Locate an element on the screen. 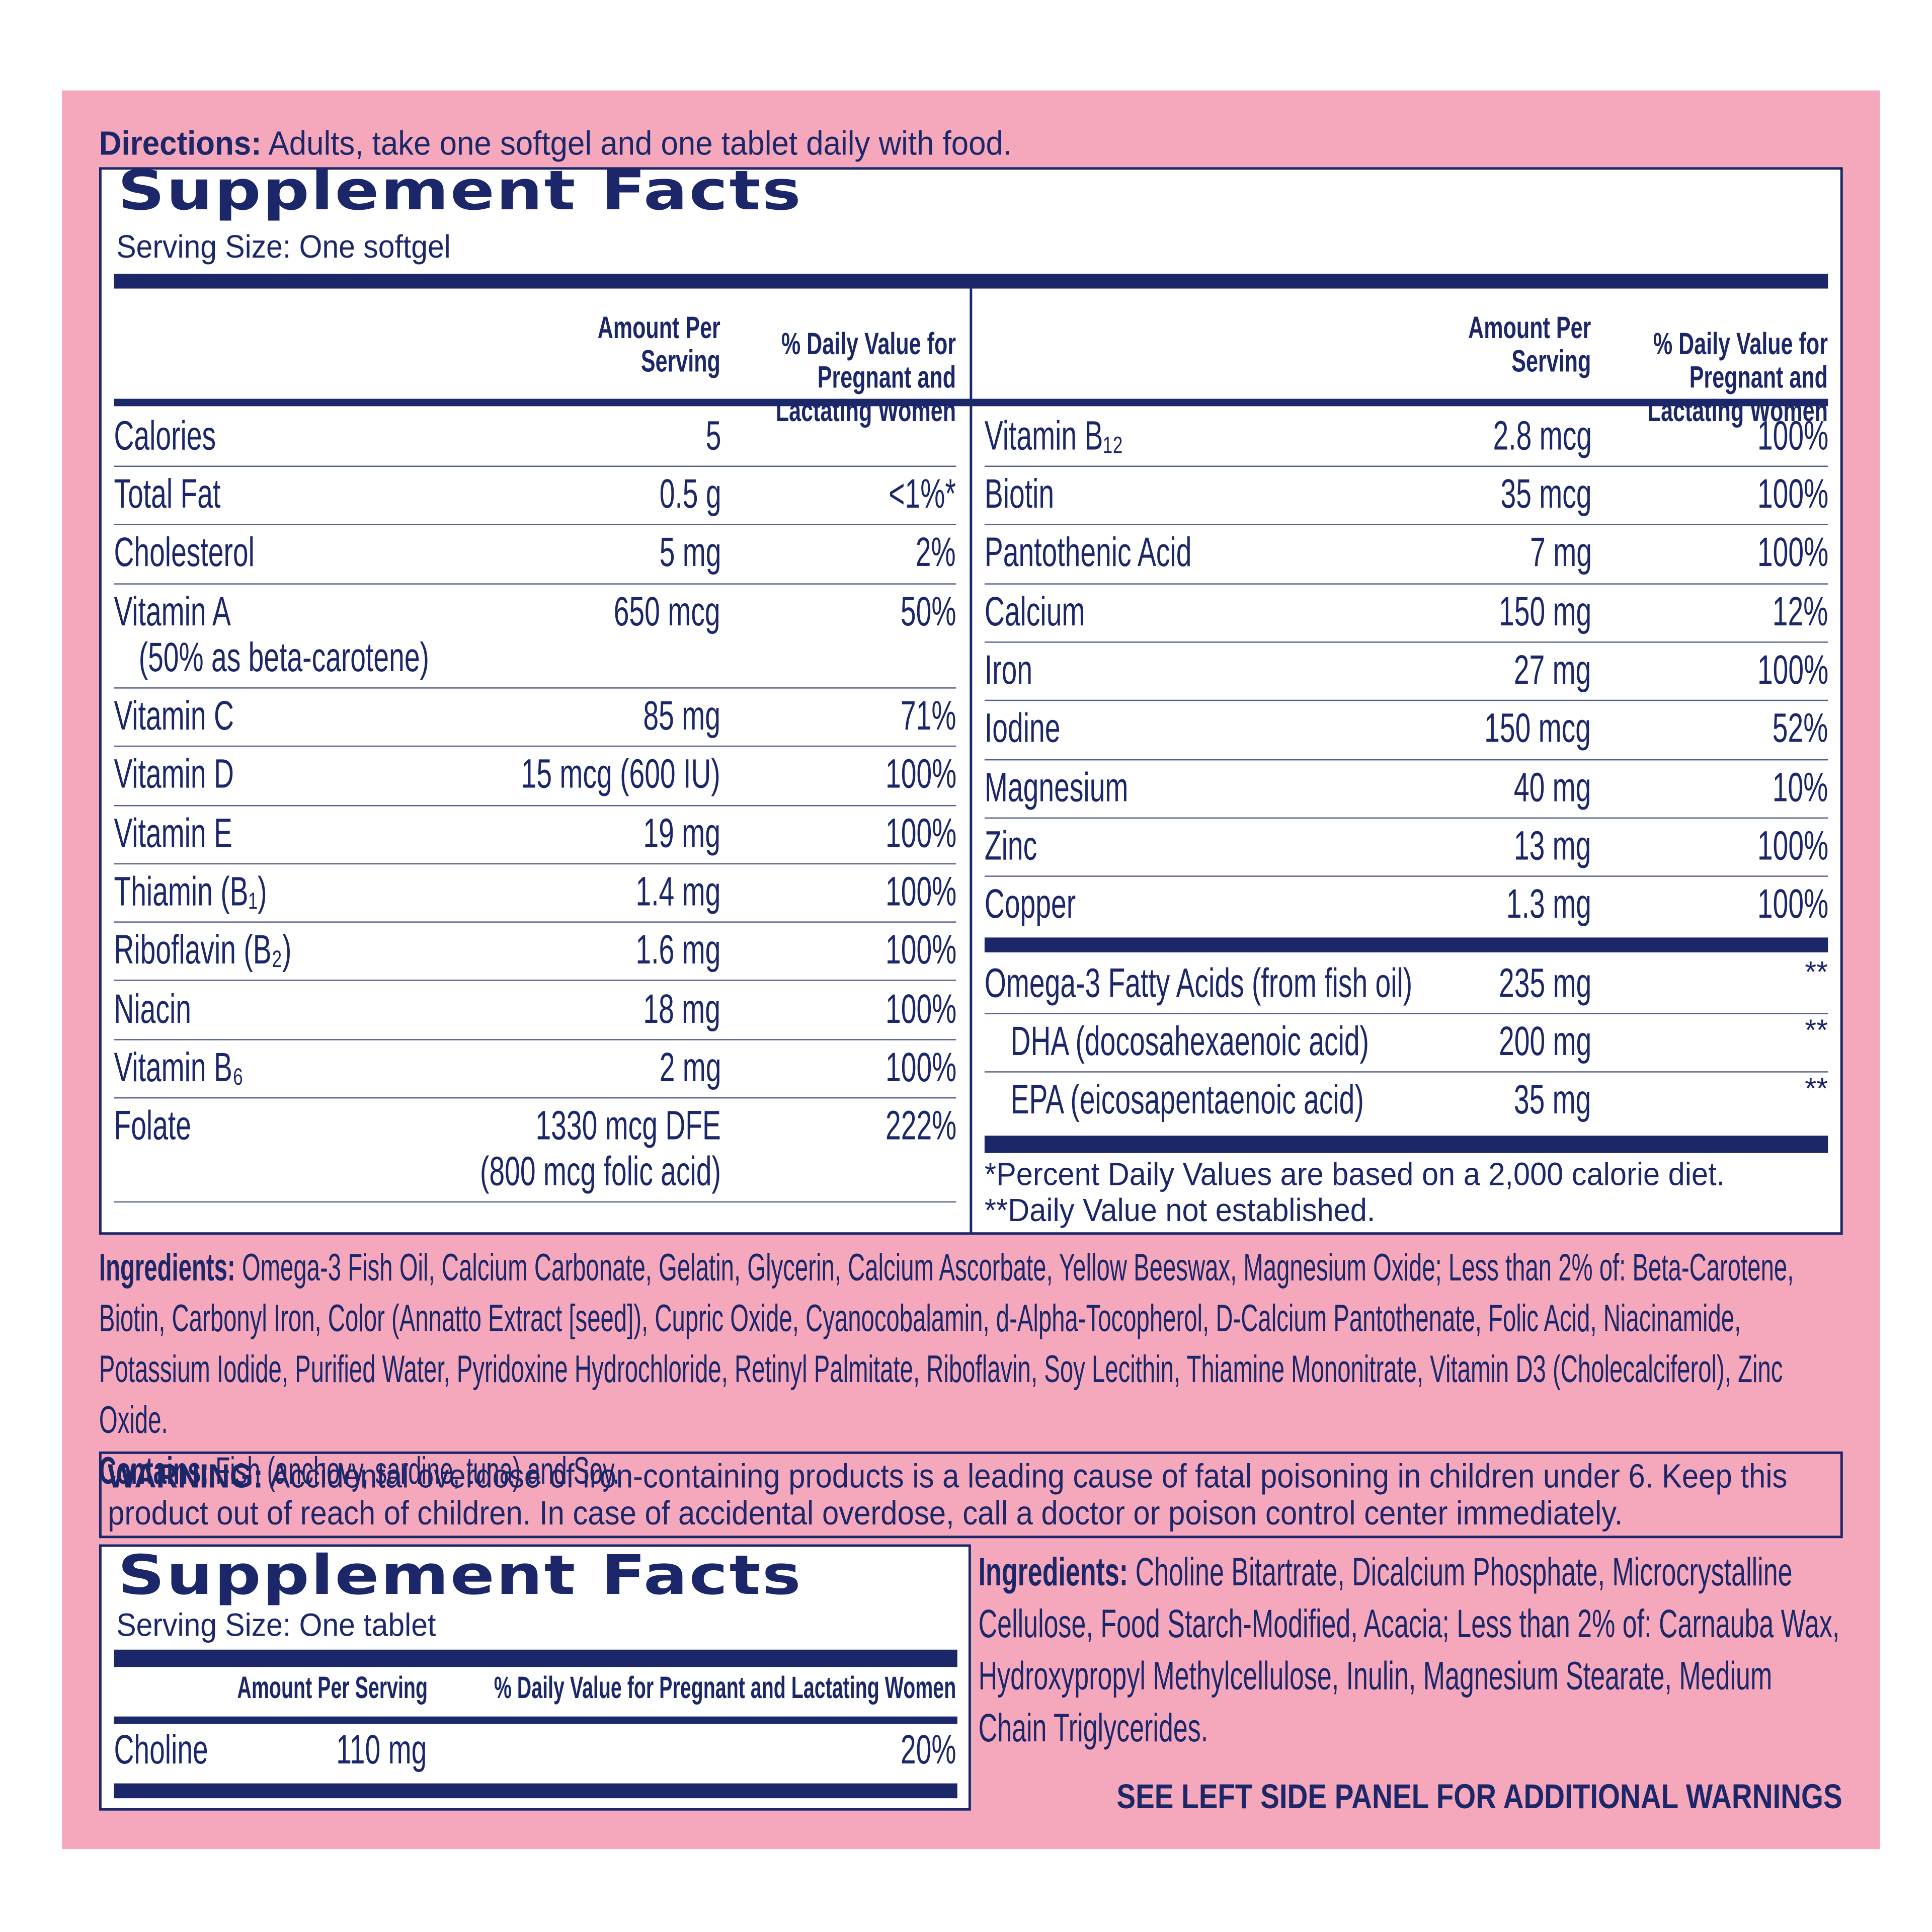 The image size is (1932, 1932). footnote: **Daily Value not established. is located at coordinates (1180, 1210).